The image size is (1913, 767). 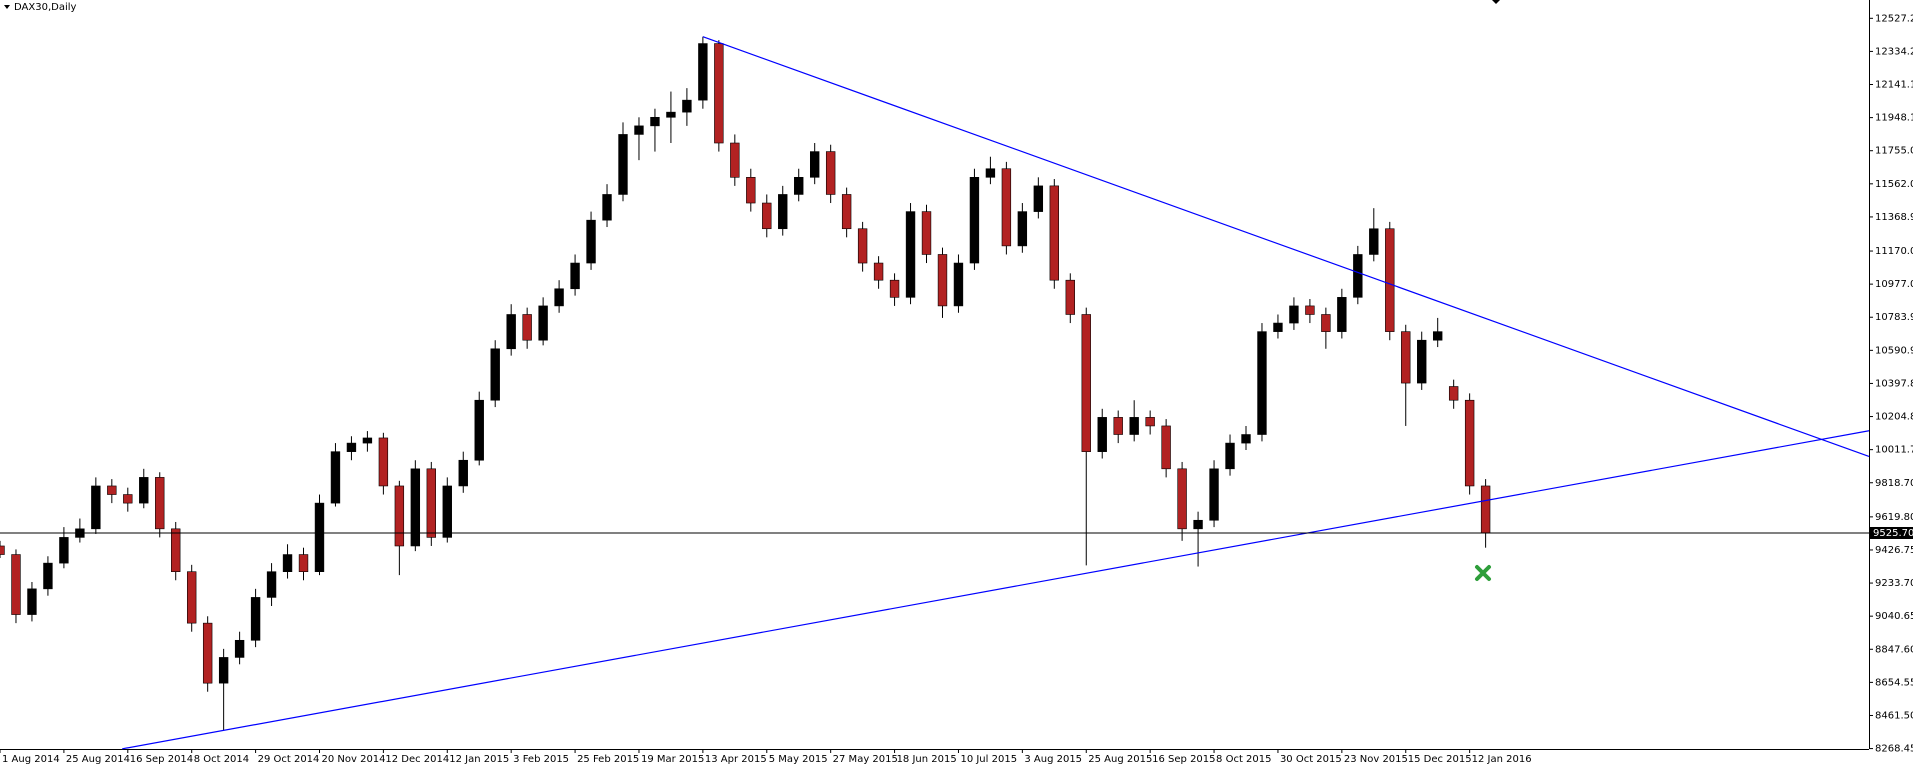 I want to click on x-tick-label: 12 Jan 2015, so click(x=479, y=759).